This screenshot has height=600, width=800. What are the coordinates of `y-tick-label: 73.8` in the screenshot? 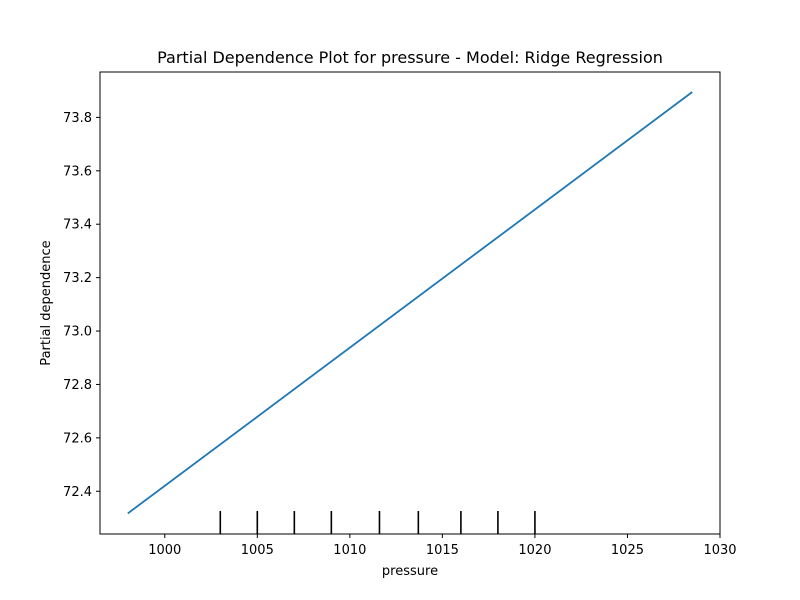 It's located at (77, 118).